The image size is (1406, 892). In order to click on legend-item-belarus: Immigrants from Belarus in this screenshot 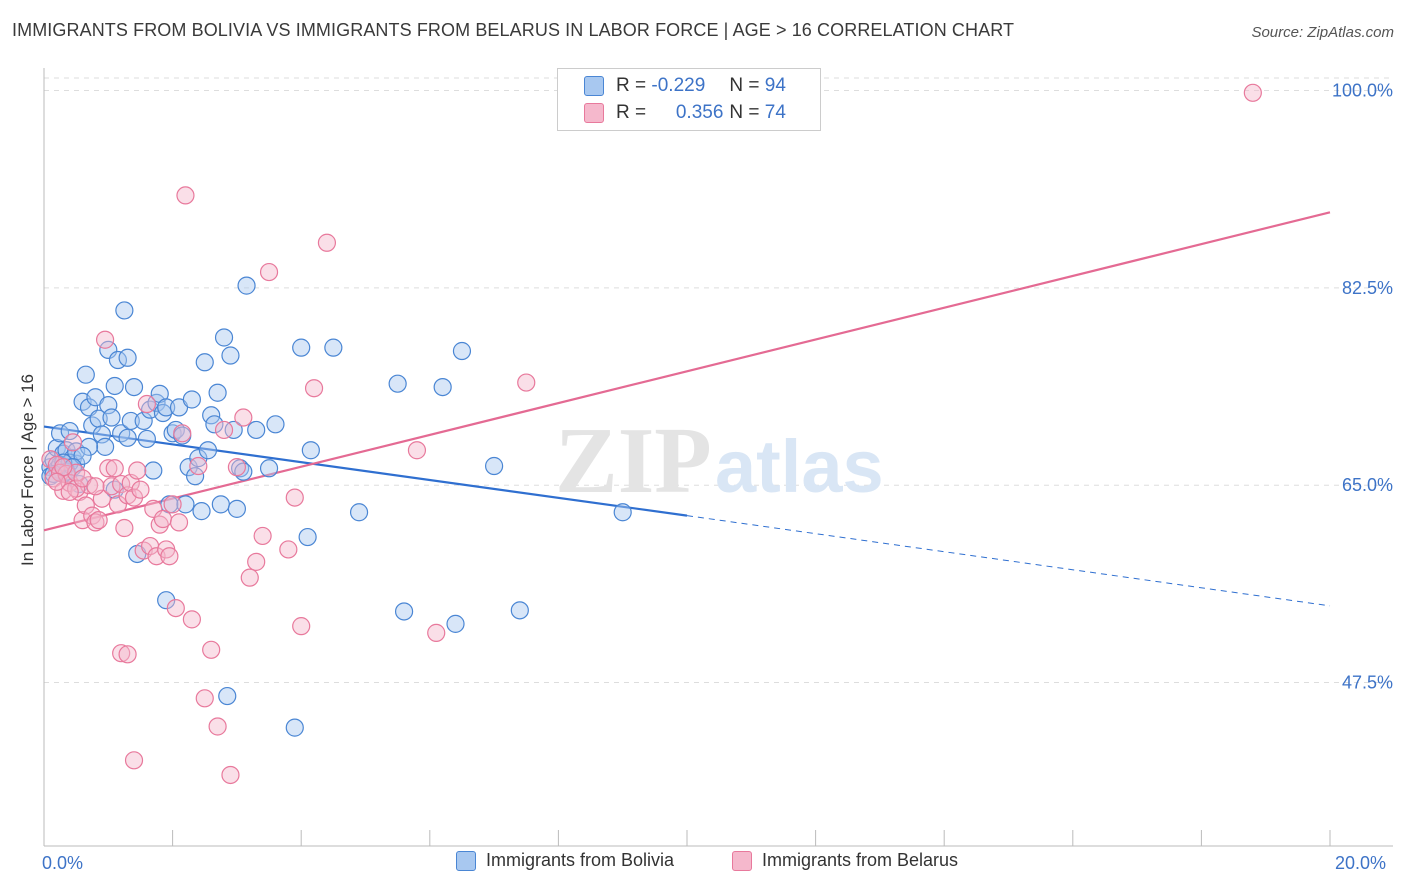, I will do `click(845, 860)`.